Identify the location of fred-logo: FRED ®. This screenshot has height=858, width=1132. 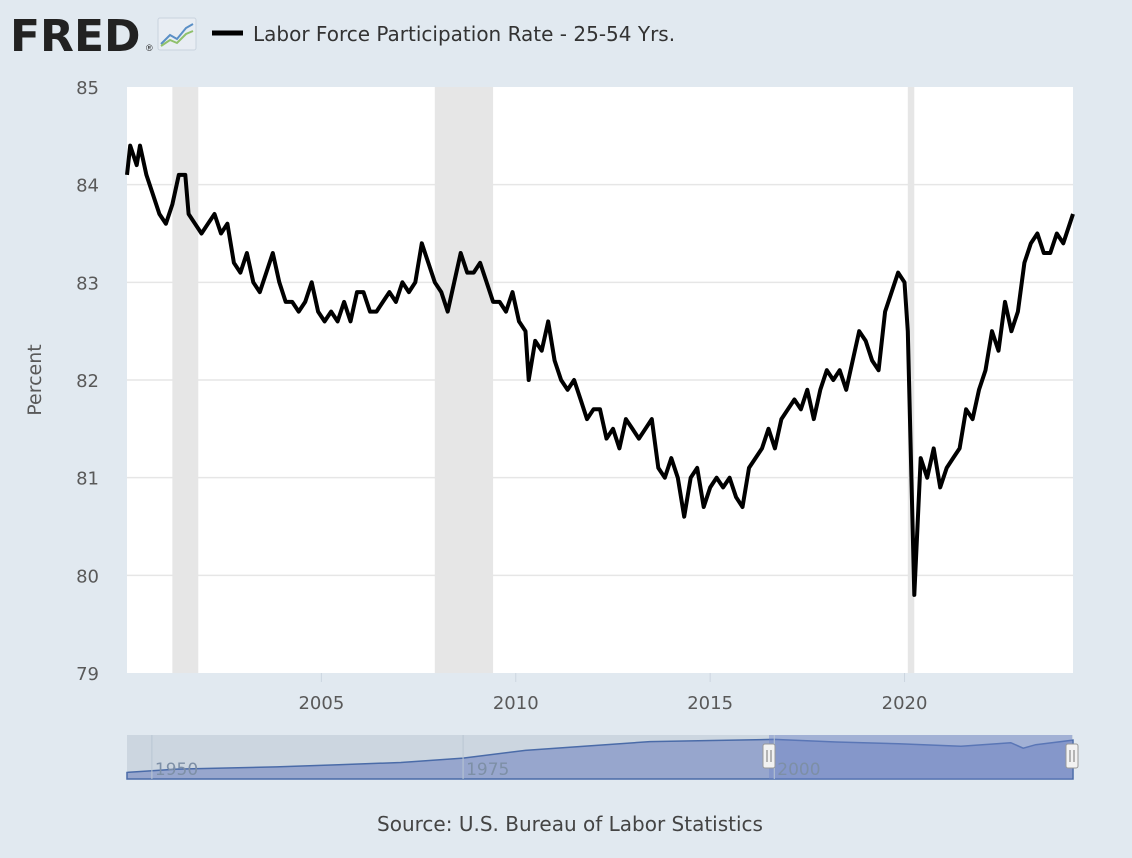
(103, 36).